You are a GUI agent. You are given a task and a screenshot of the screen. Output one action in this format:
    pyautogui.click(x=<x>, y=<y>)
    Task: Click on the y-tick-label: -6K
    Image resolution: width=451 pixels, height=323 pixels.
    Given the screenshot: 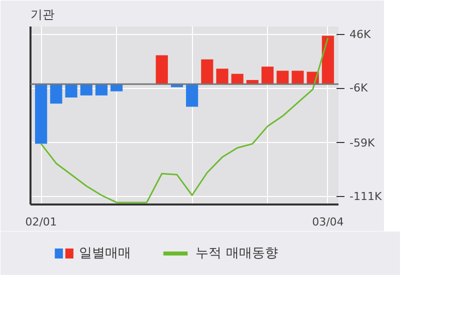 What is the action you would take?
    pyautogui.click(x=359, y=88)
    